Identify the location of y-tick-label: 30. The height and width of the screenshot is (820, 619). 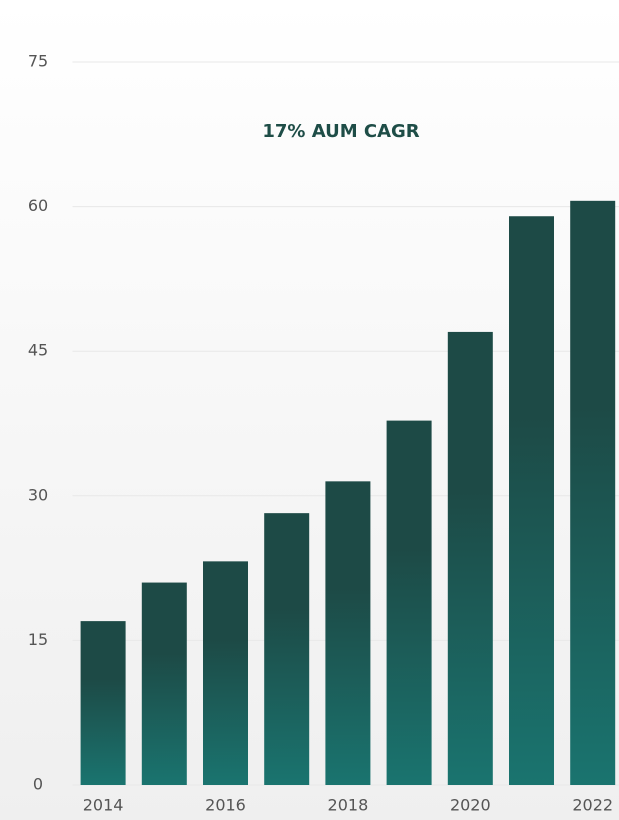
(38, 494).